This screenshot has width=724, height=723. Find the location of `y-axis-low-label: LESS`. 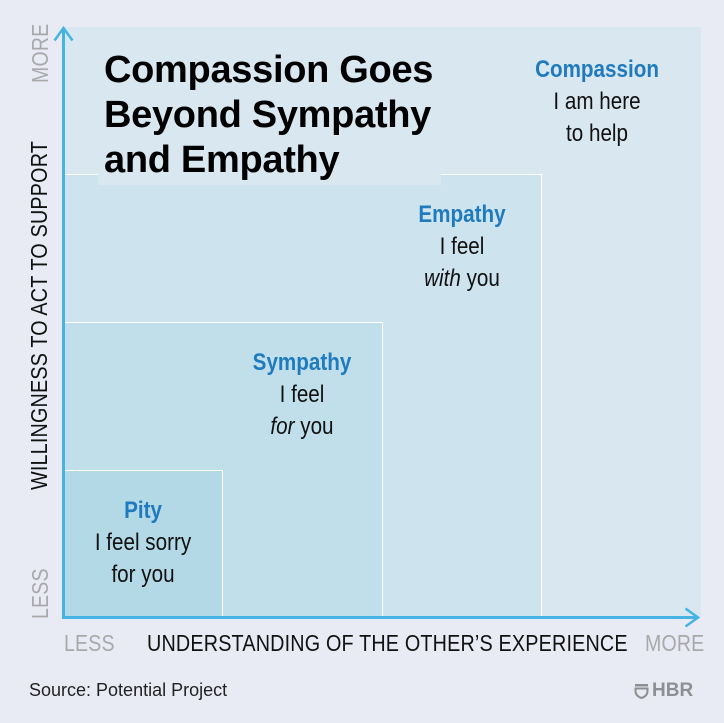

y-axis-low-label: LESS is located at coordinates (40, 593).